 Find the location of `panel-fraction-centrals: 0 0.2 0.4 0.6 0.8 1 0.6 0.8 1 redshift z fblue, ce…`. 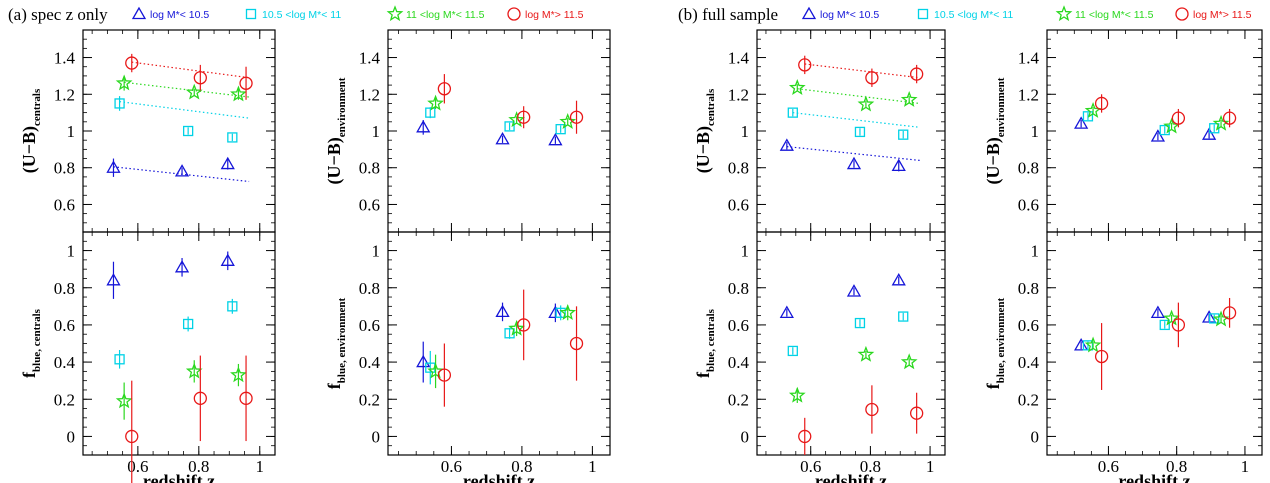

panel-fraction-centrals: 0 0.2 0.4 0.6 0.8 1 0.6 0.8 1 redshift z fblue, ce… is located at coordinates (147, 357).